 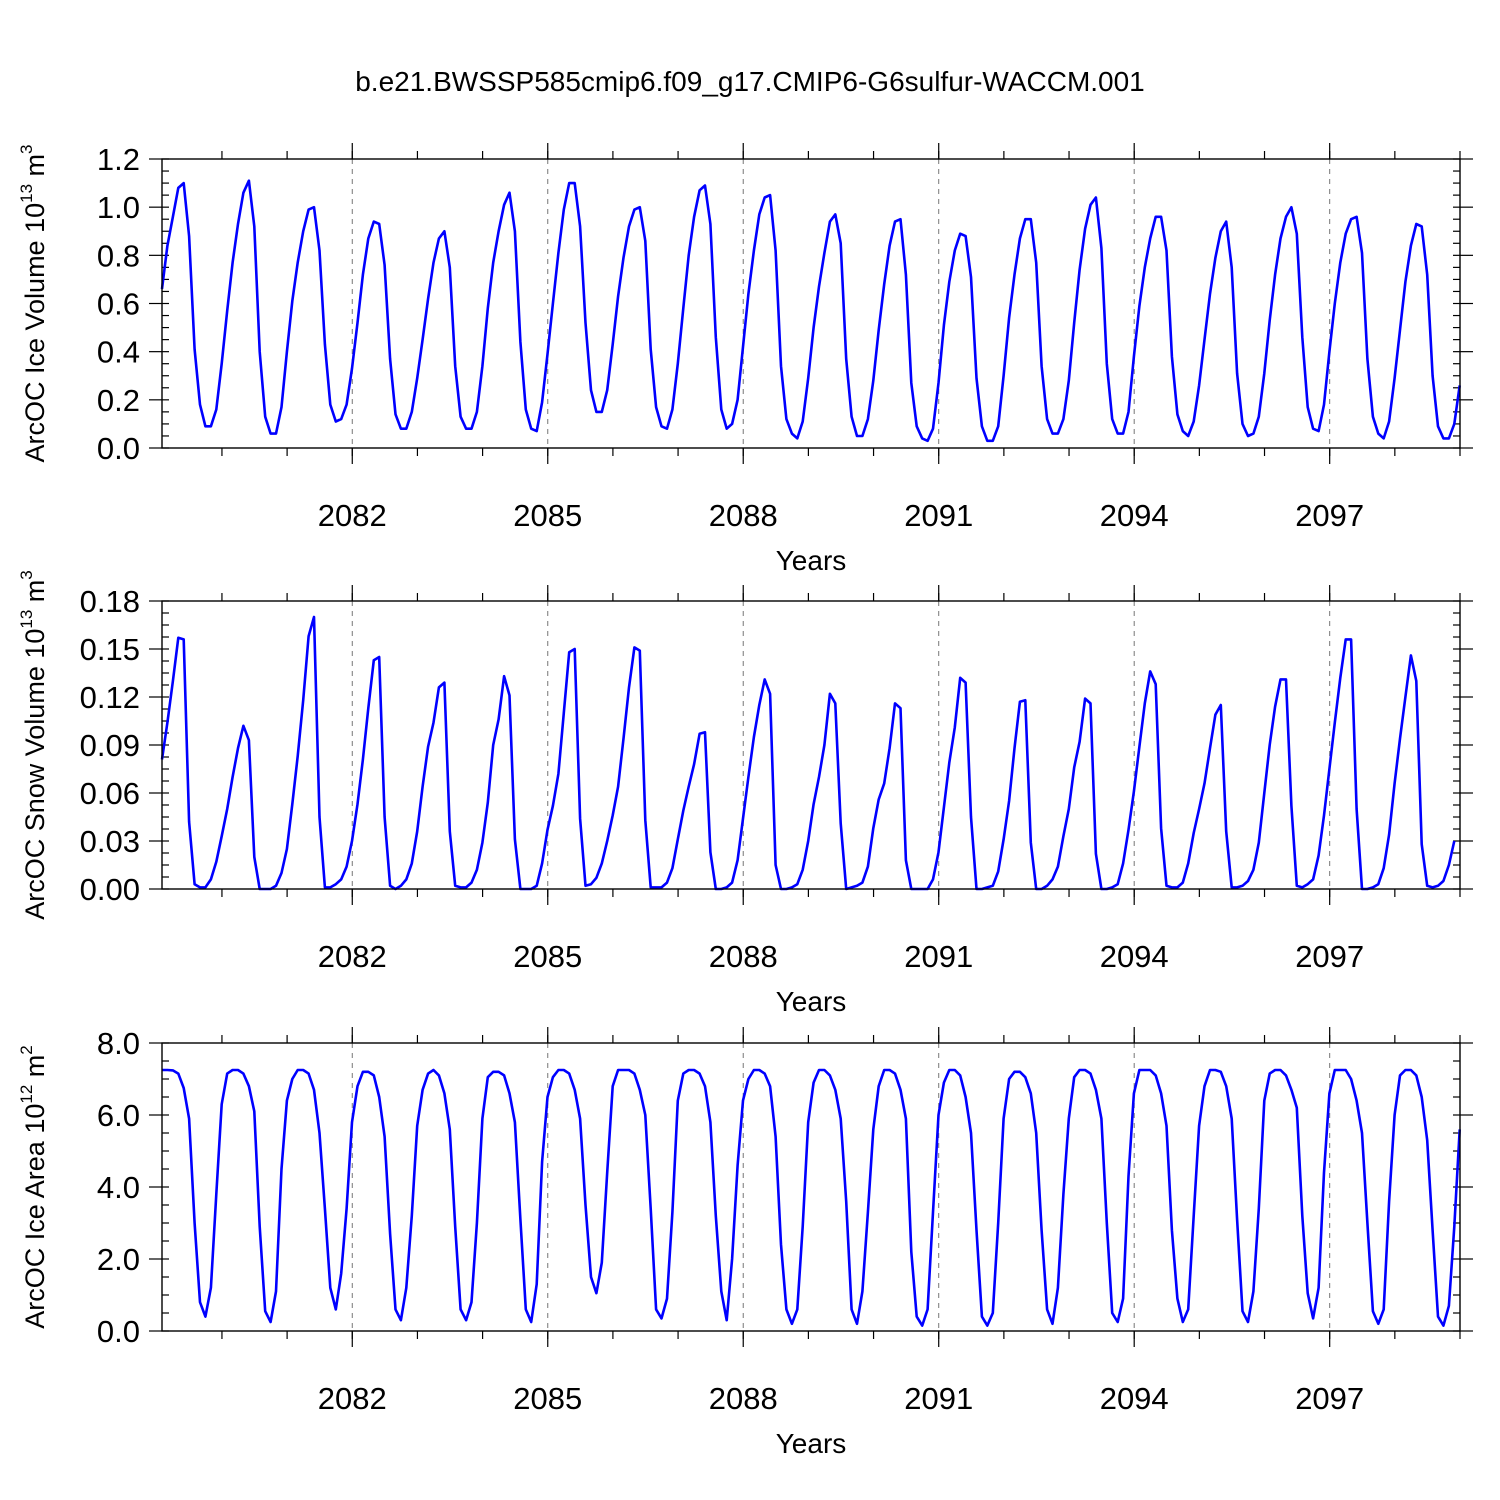 What do you see at coordinates (118, 1187) in the screenshot?
I see `y-tick-label: 4.0` at bounding box center [118, 1187].